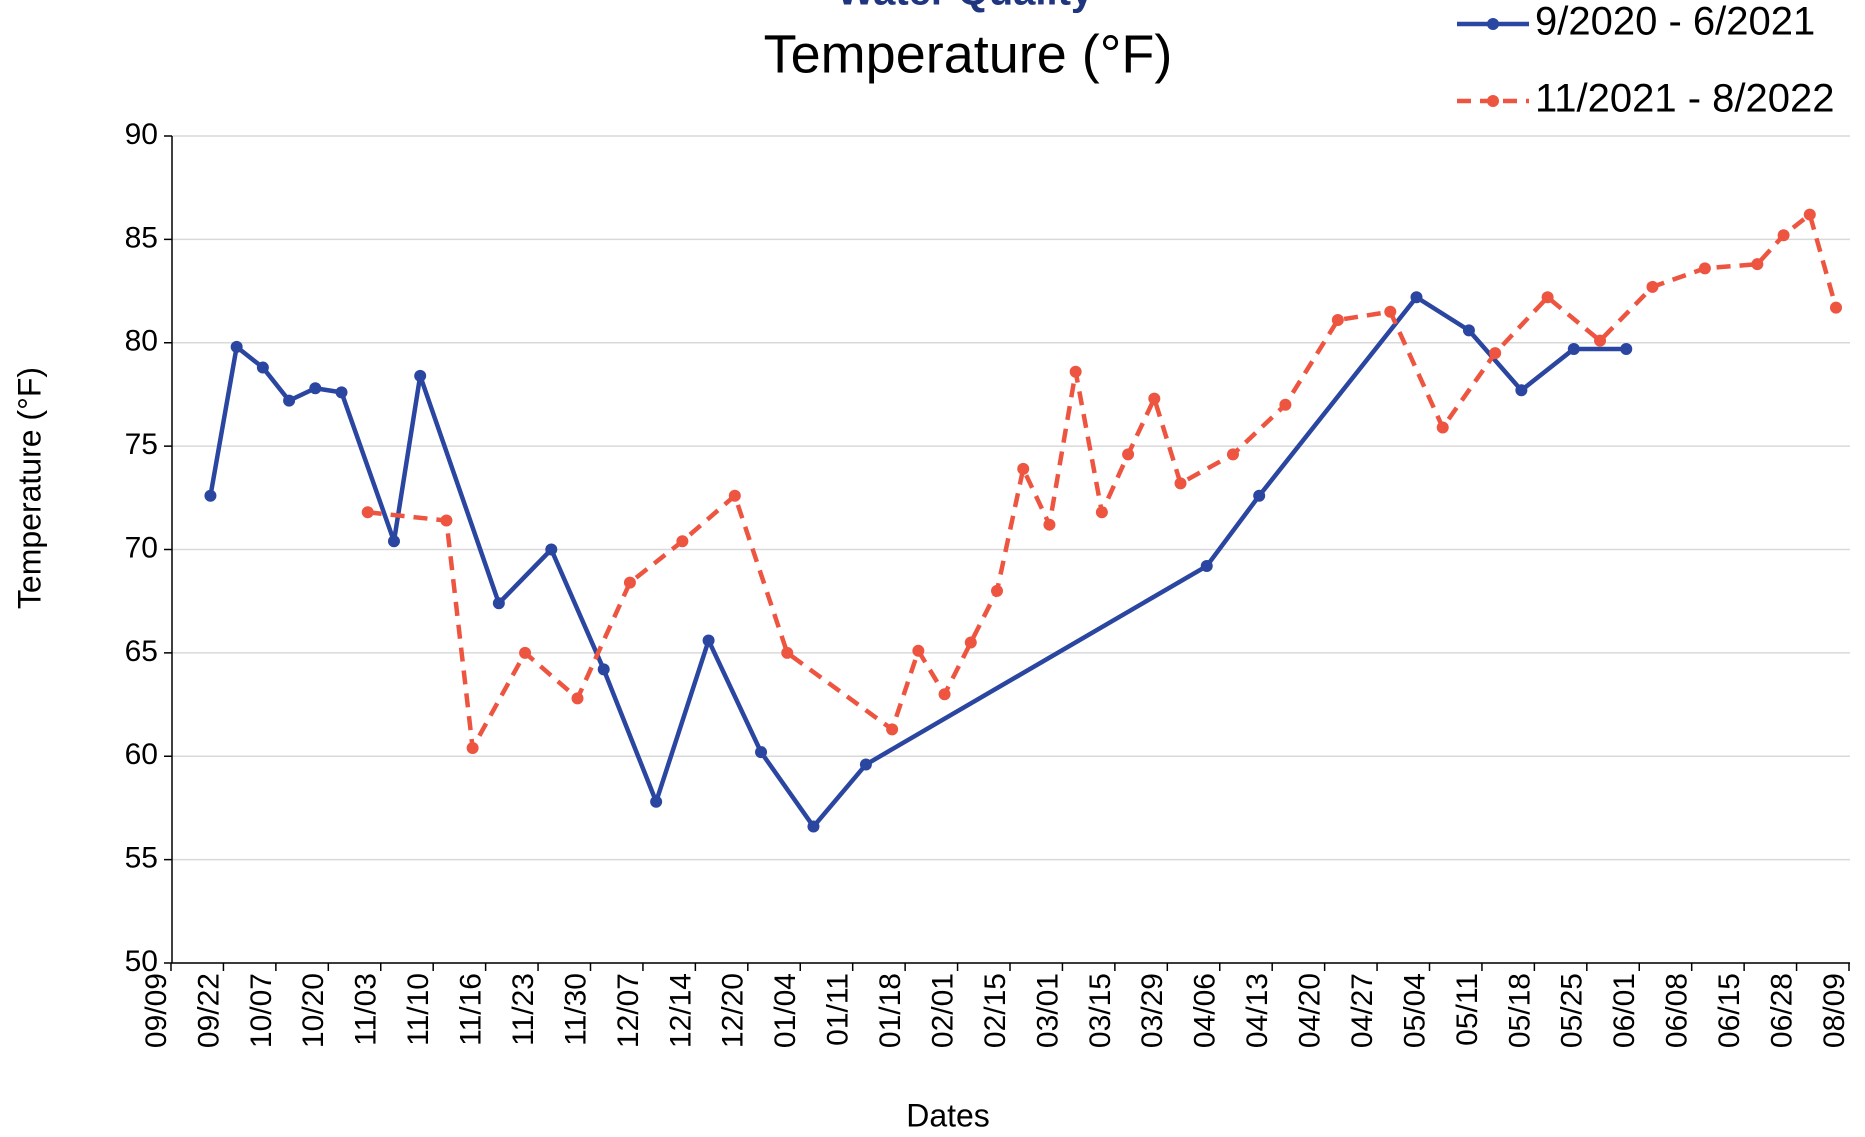  I want to click on x-tick-label: 11/03, so click(366, 1009).